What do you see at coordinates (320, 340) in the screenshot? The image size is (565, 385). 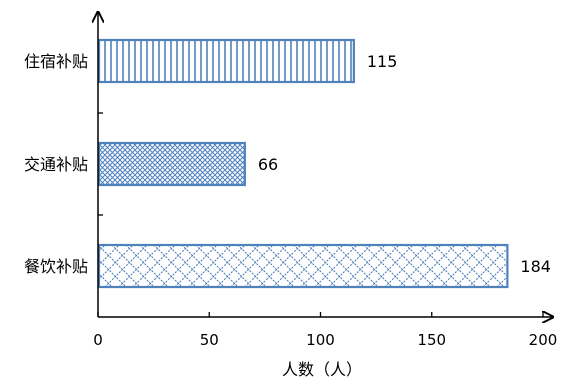 I see `x-tick-label-3: 100` at bounding box center [320, 340].